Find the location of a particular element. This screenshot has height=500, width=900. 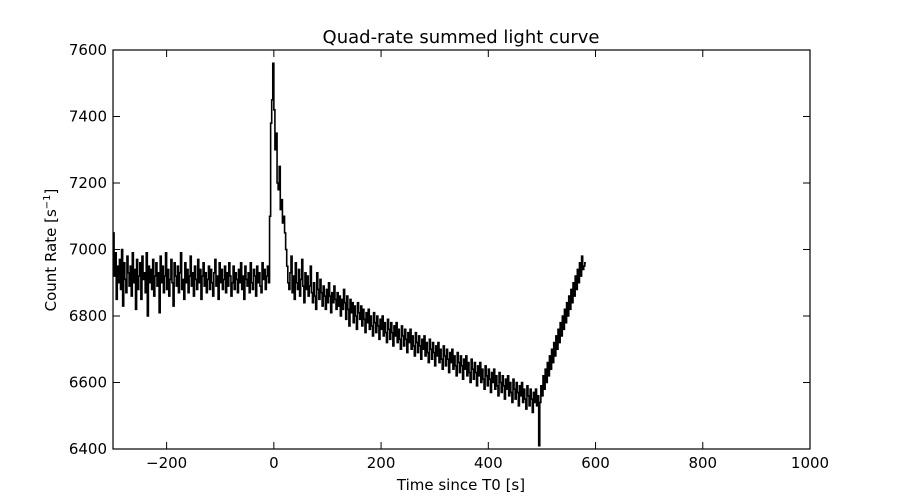

y-tick-label: 7000 is located at coordinates (88, 250).